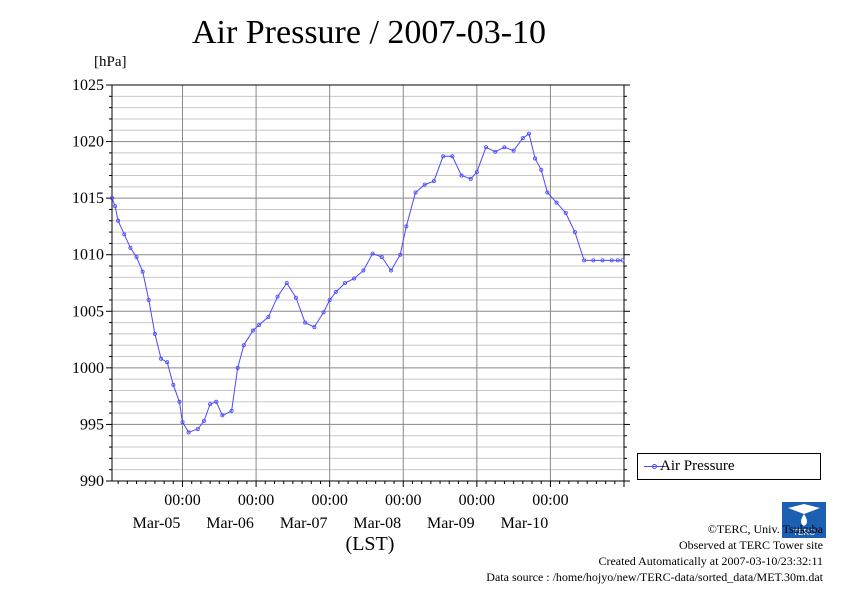  What do you see at coordinates (88, 311) in the screenshot?
I see `y-tick-label: 1005` at bounding box center [88, 311].